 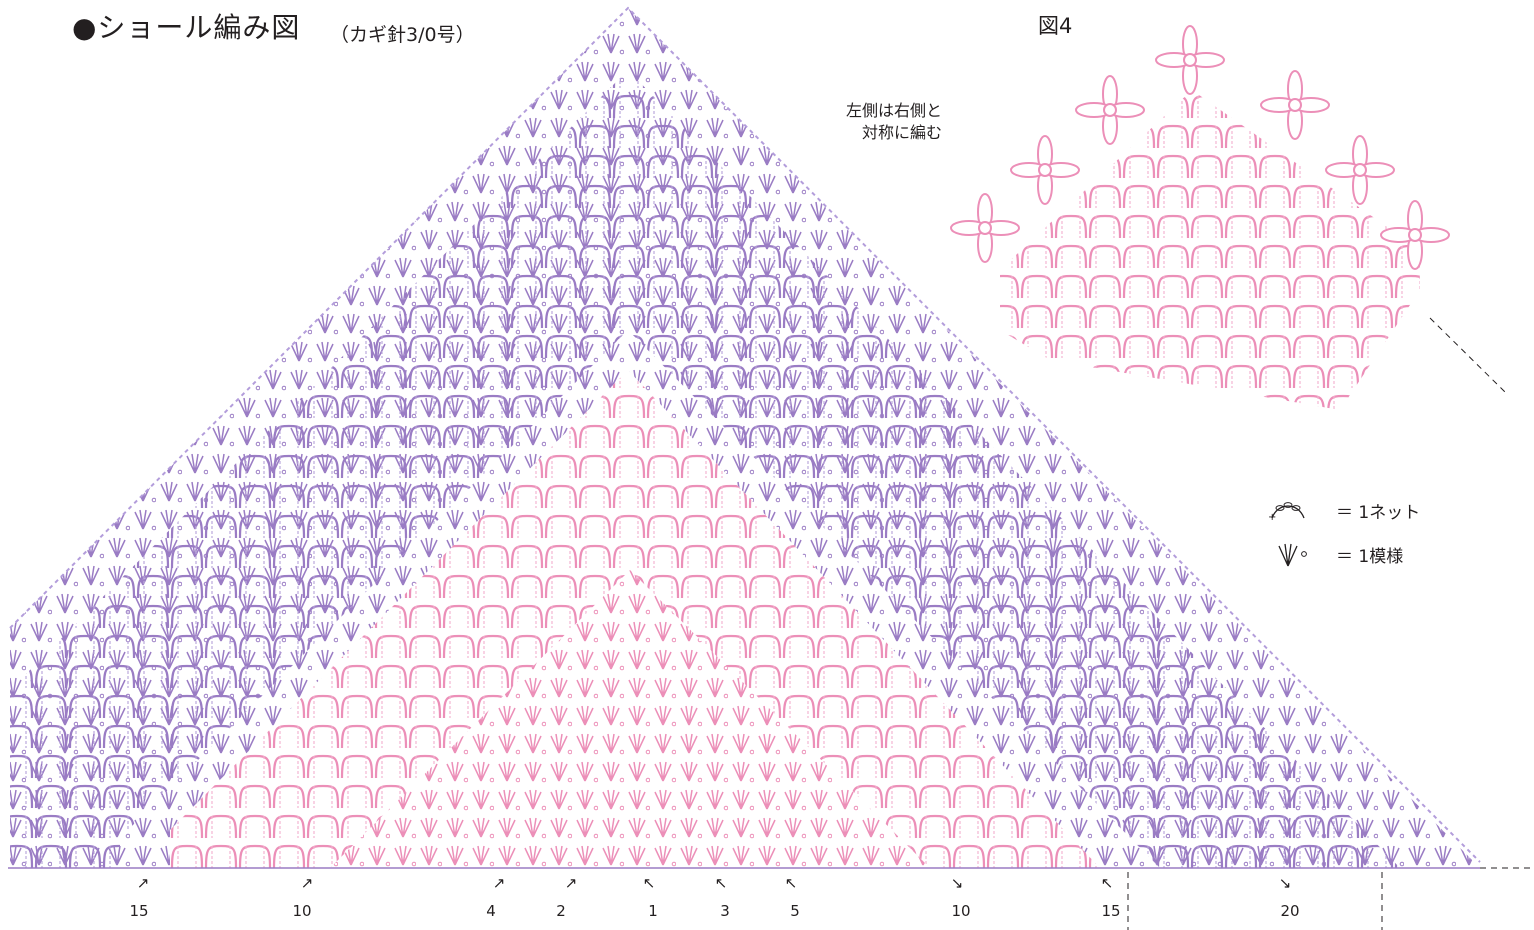 What do you see at coordinates (186, 27) in the screenshot?
I see `chart-title: ●ショール編み図` at bounding box center [186, 27].